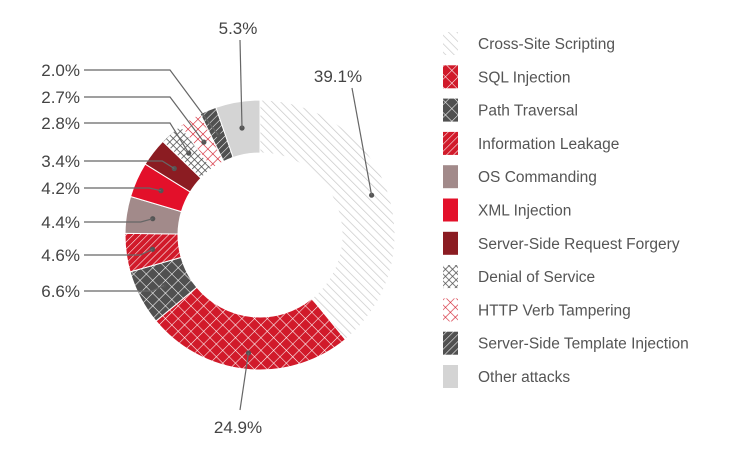 The width and height of the screenshot is (742, 457). What do you see at coordinates (362, 141) in the screenshot?
I see `leader-line-cross-site-scripting` at bounding box center [362, 141].